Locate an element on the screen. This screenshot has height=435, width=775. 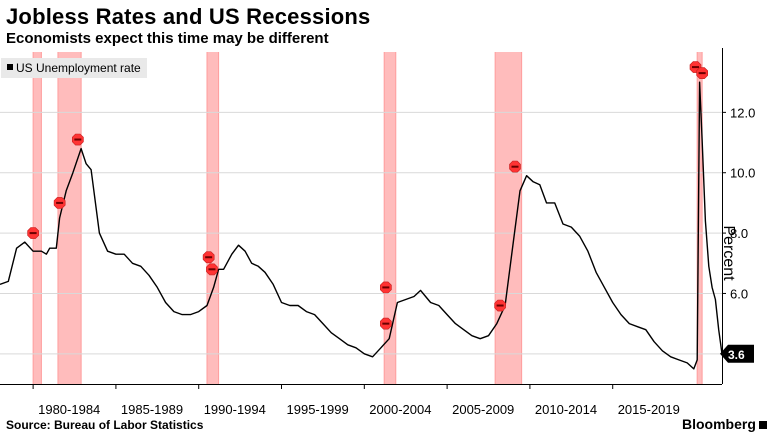
legend-swatch is located at coordinates (10, 67).